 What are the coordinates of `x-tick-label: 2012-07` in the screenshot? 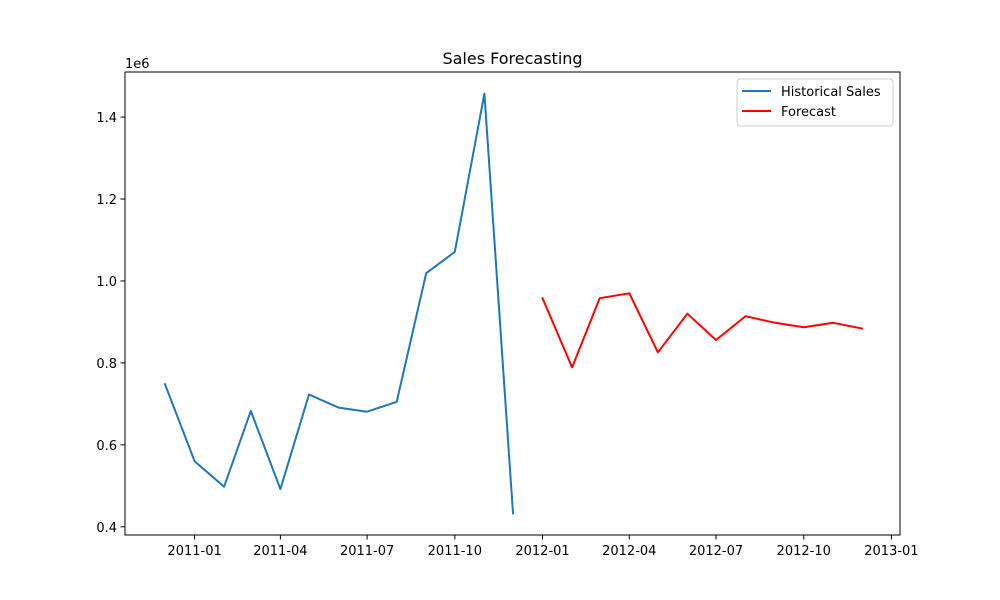 It's located at (716, 551).